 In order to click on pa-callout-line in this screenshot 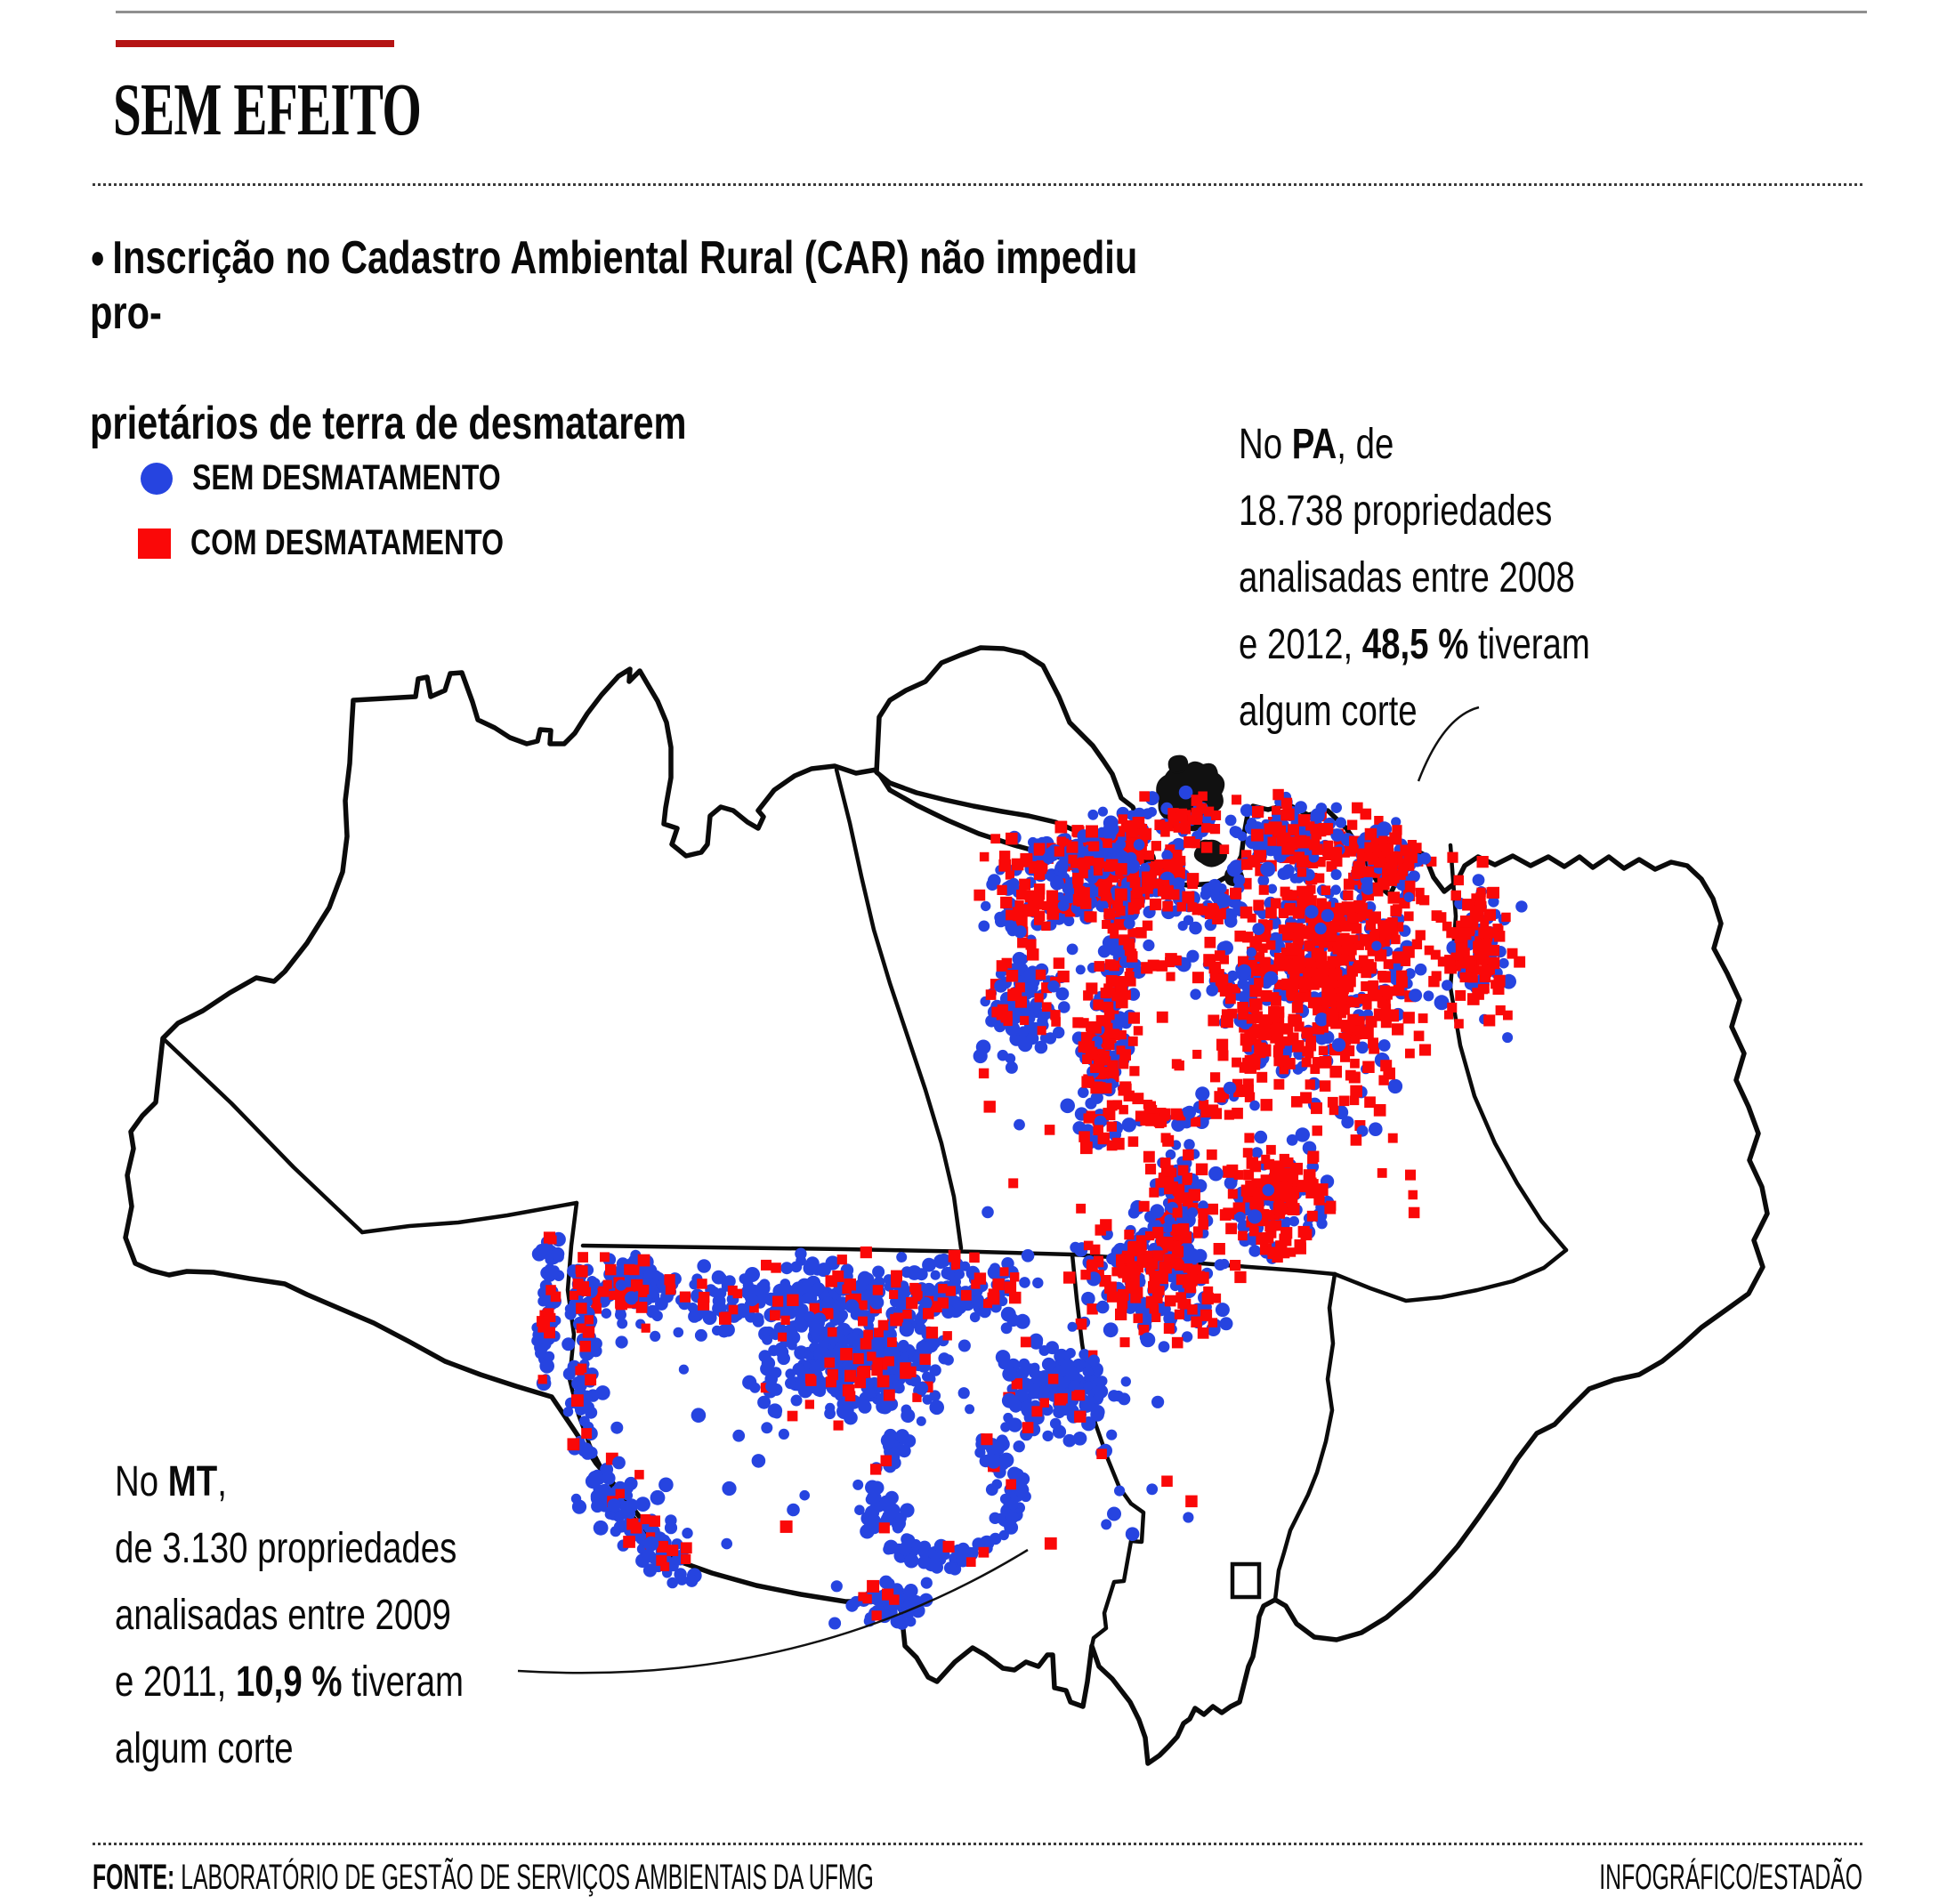, I will do `click(1449, 744)`.